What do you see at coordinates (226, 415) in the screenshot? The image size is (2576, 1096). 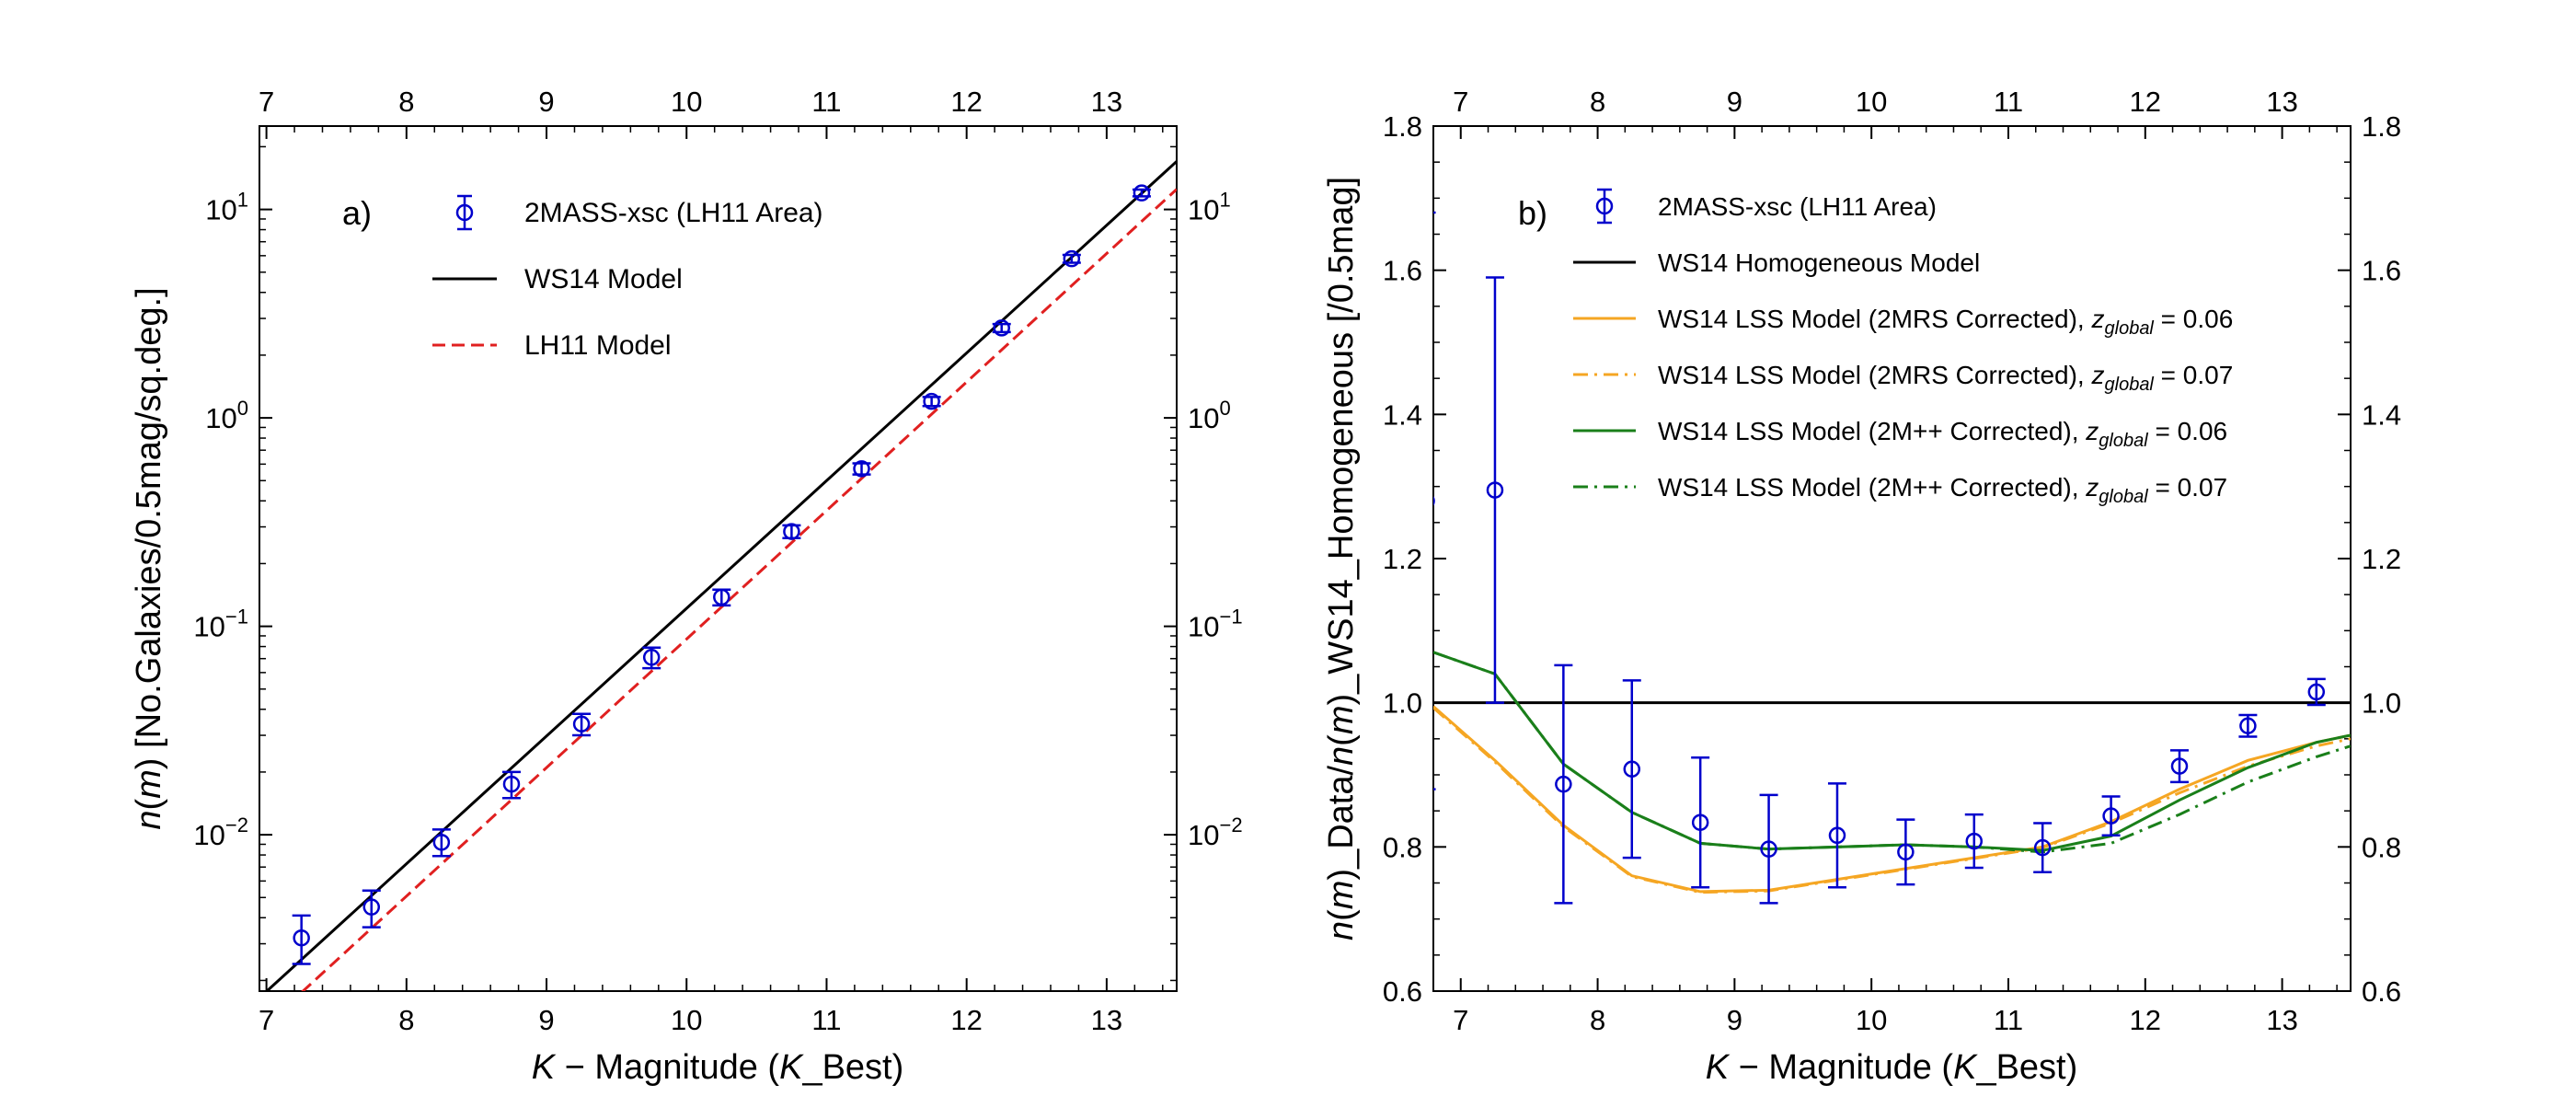 I see `y-tick-label-left: 10⁰` at bounding box center [226, 415].